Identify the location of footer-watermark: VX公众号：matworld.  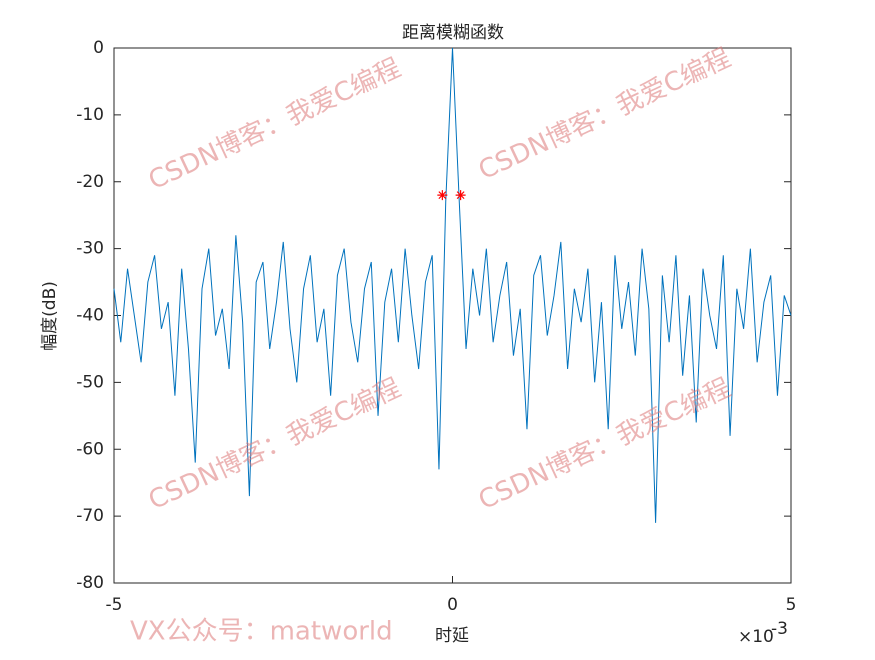
(261, 632).